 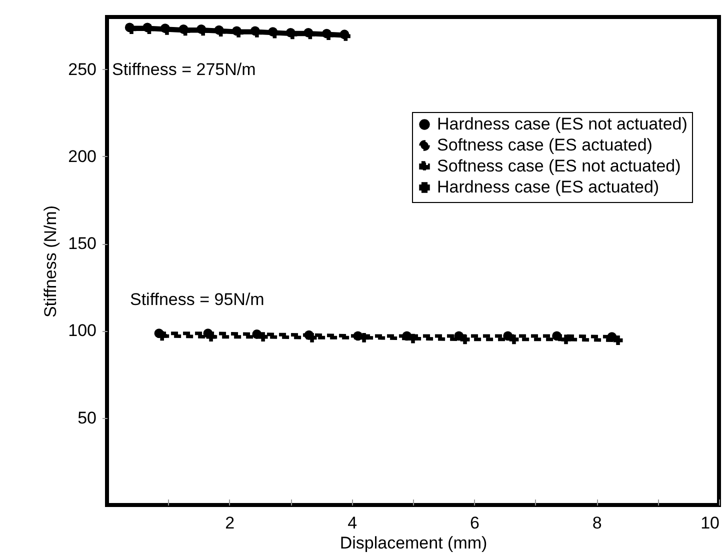 I want to click on x-tick-label: 2, so click(x=230, y=523).